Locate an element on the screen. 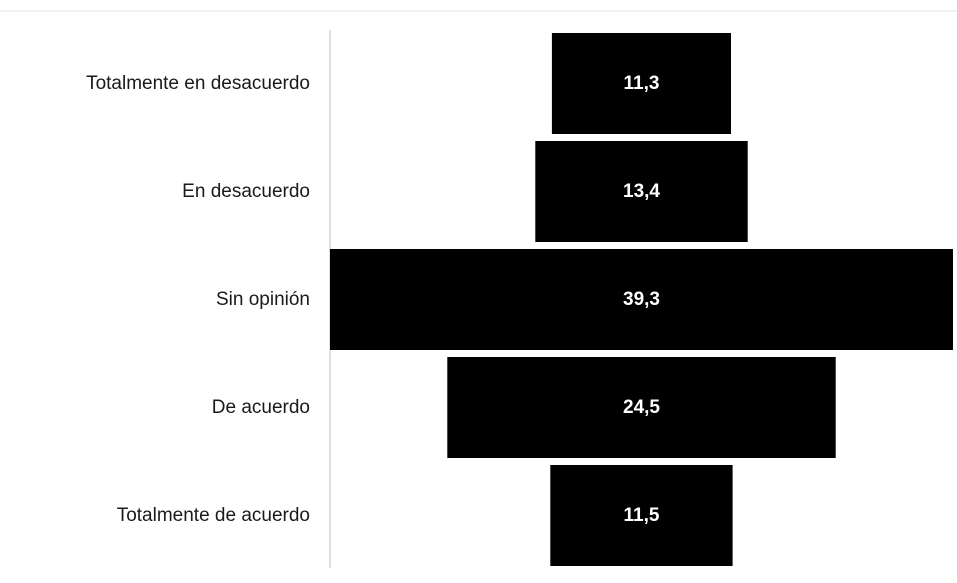  category-label: Totalmente de acuerdo is located at coordinates (213, 515).